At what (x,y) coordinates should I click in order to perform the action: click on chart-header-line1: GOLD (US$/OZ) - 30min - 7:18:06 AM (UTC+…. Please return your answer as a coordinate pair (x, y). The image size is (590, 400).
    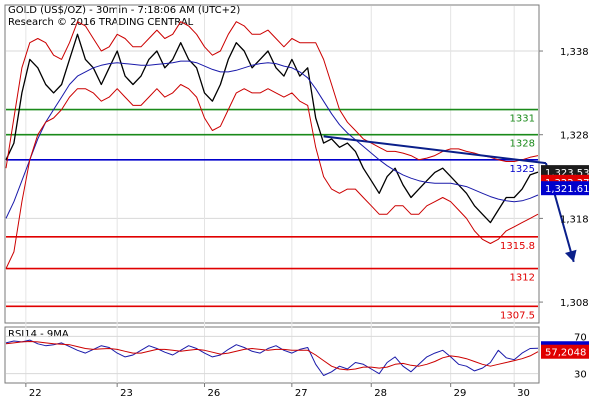
    Looking at the image, I should click on (124, 10).